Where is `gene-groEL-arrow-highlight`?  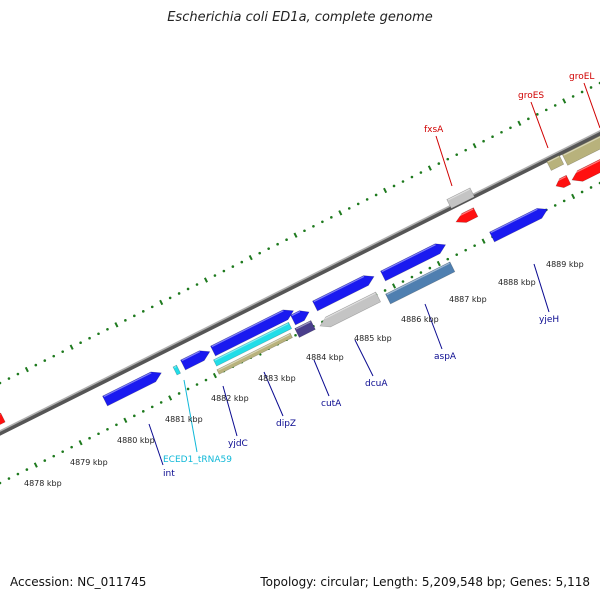
gene-groEL-arrow-highlight is located at coordinates (585, 167).